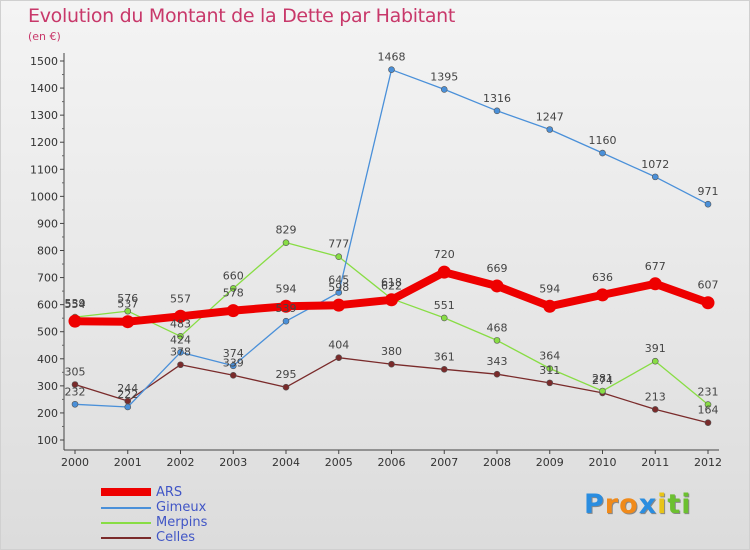  I want to click on value-label-merpins: 554, so click(75, 304).